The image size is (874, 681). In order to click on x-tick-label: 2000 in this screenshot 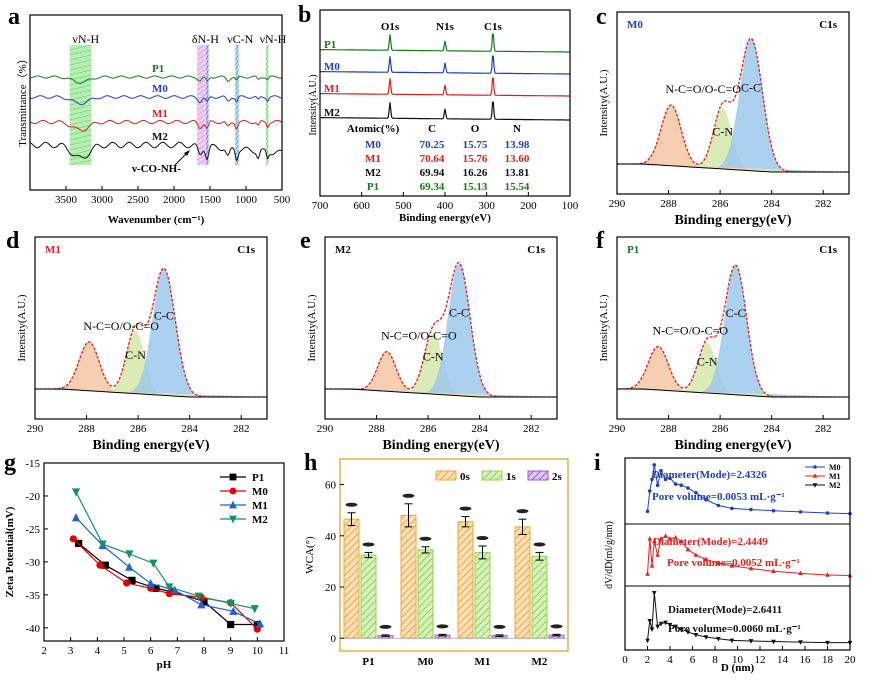, I will do `click(174, 200)`.